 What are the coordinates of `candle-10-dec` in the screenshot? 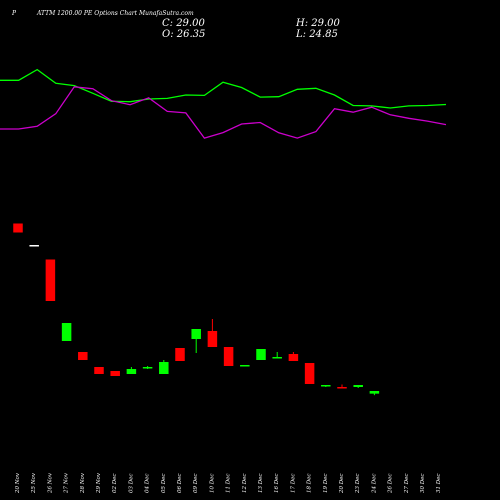 It's located at (212, 333).